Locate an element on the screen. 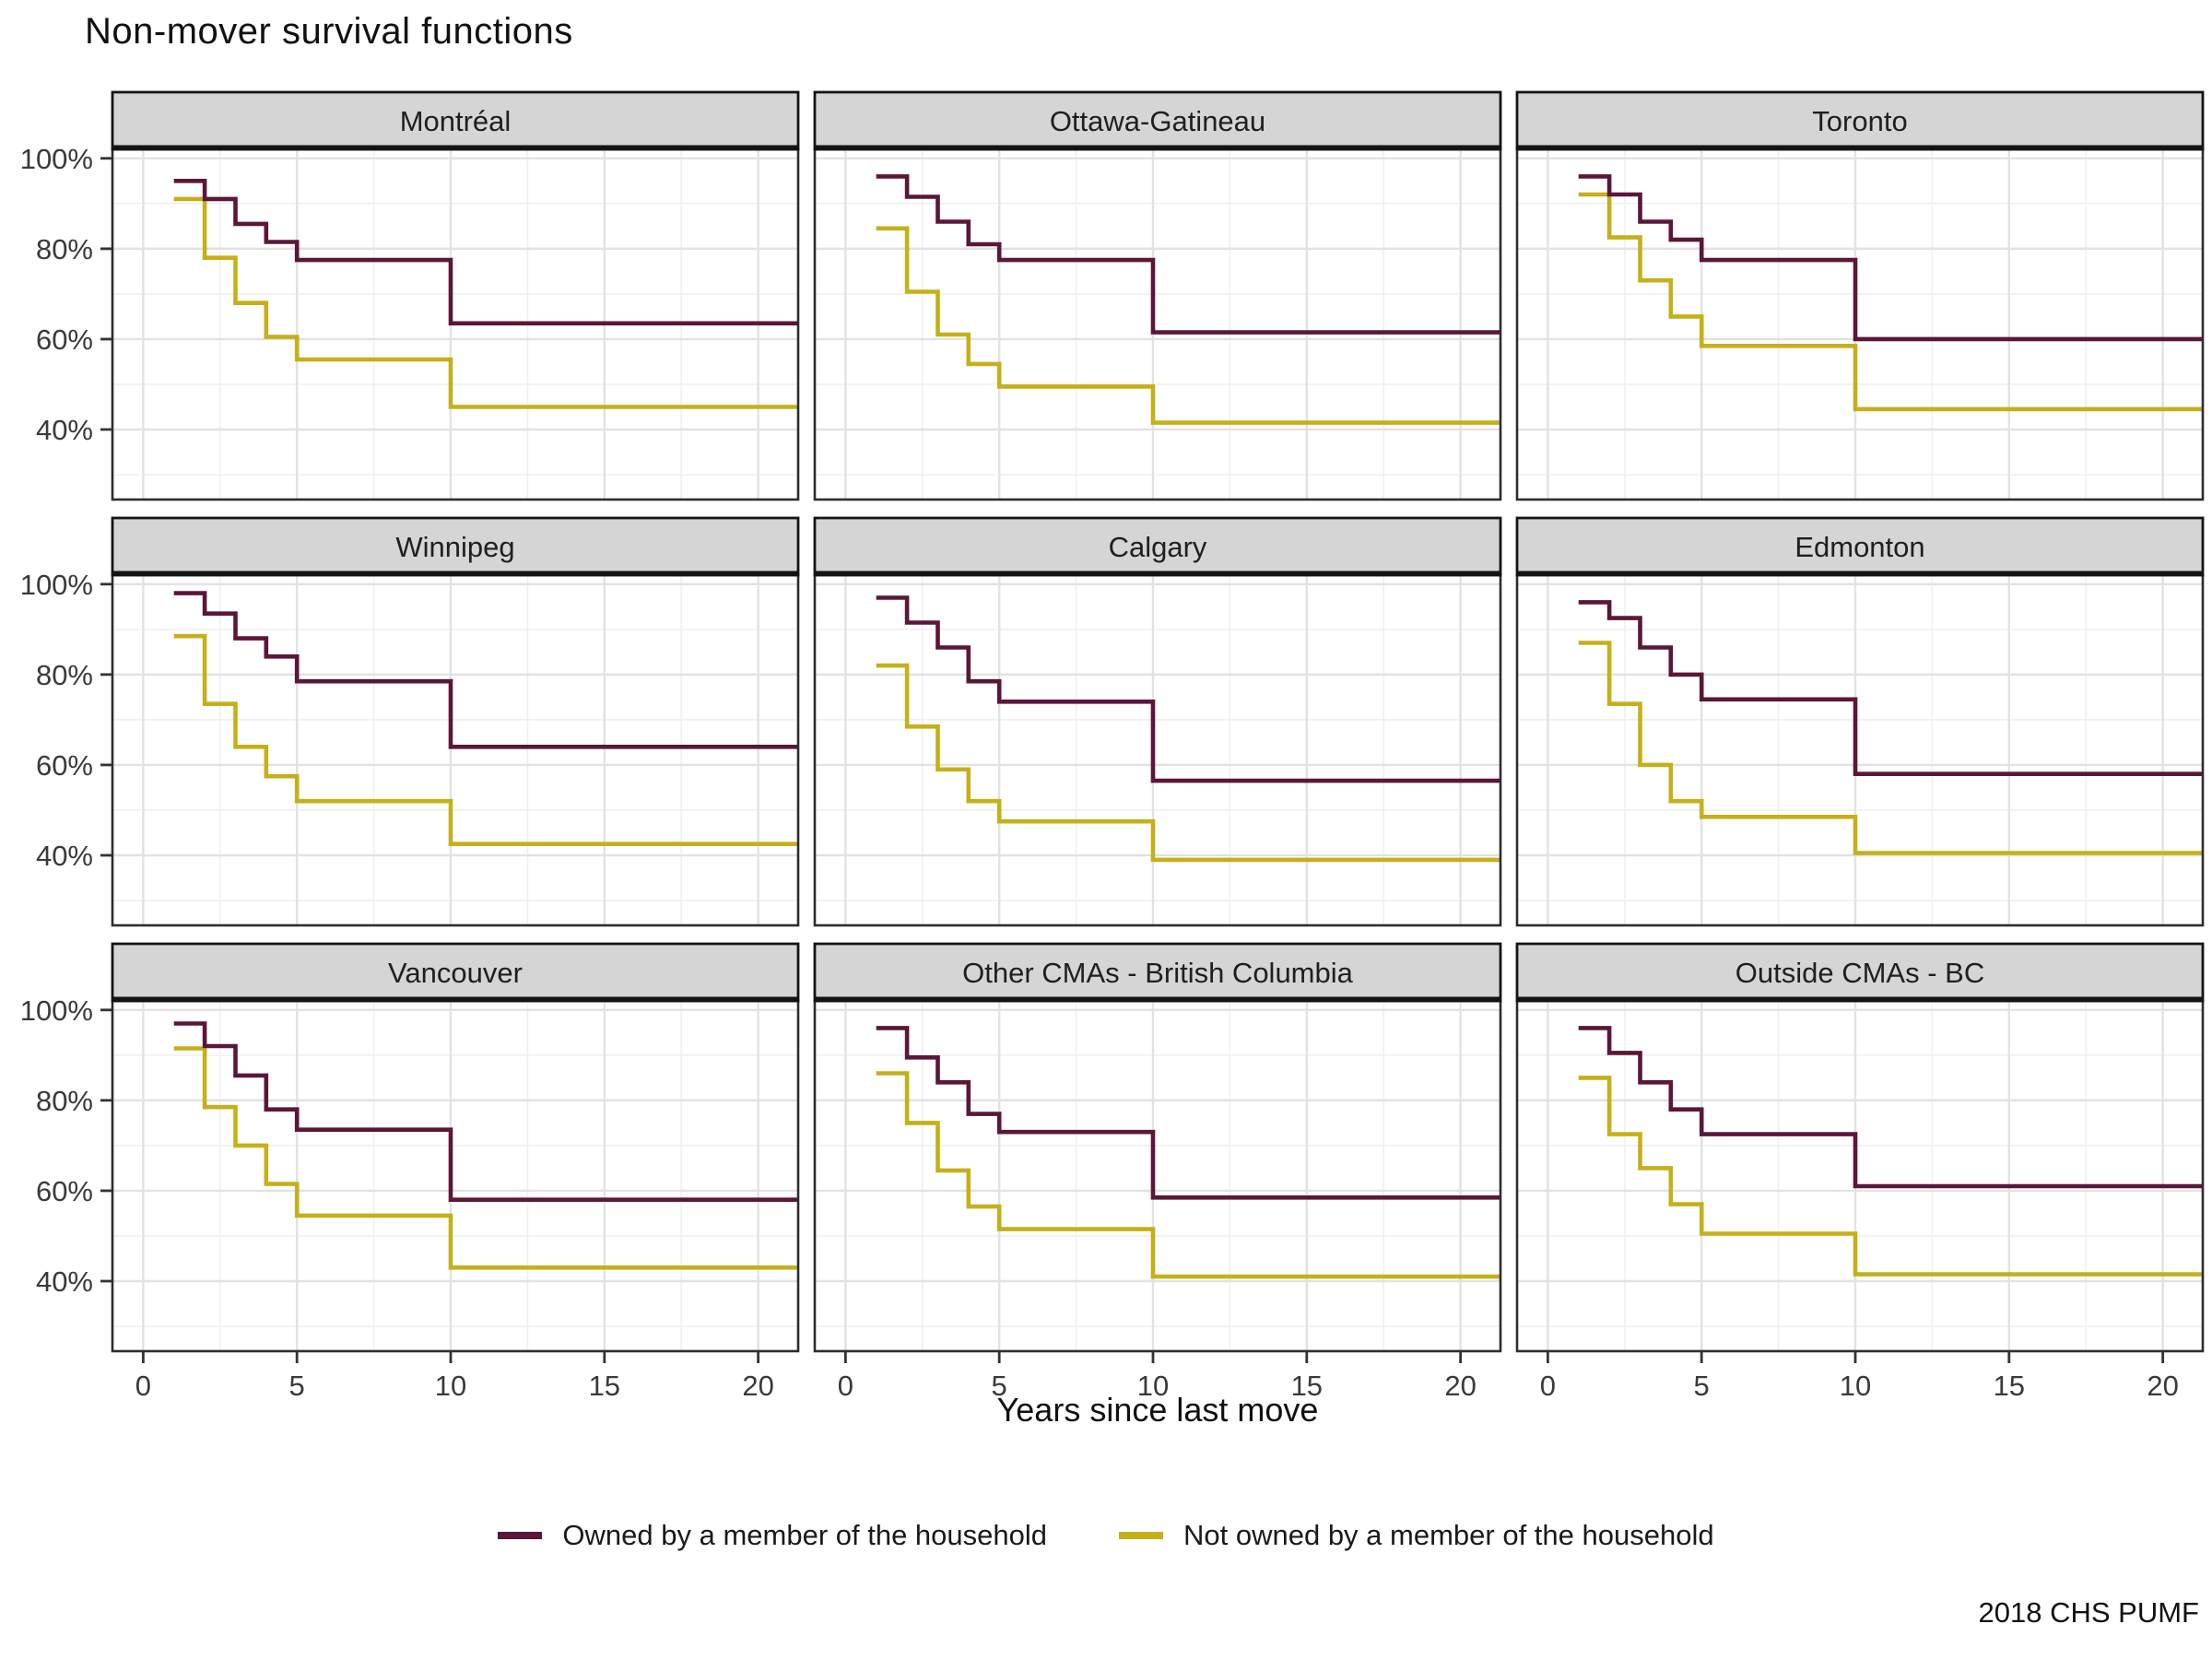 Image resolution: width=2212 pixels, height=1659 pixels. legend-label-not-owned: Not owned by a member of the household is located at coordinates (1448, 1535).